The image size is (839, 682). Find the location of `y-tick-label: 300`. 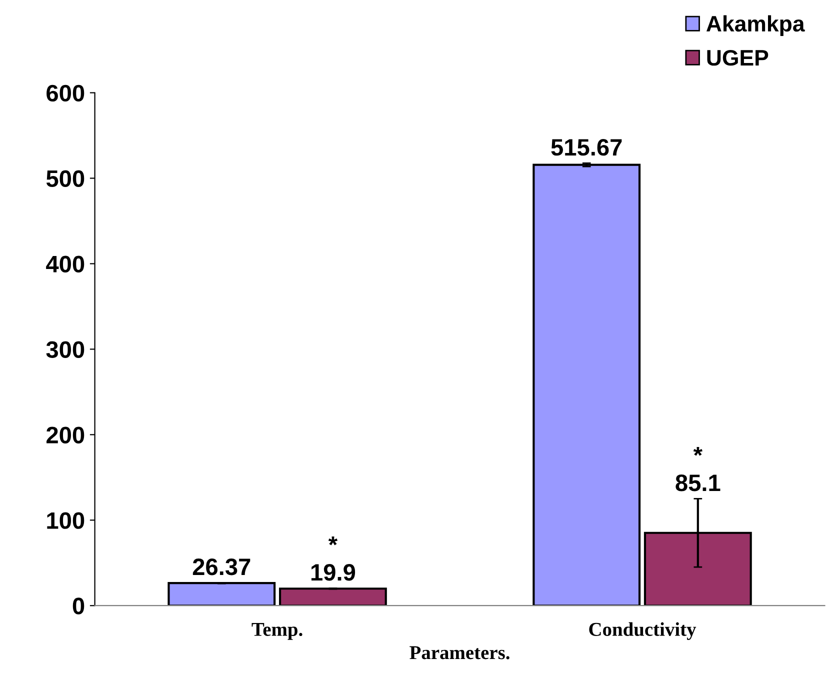

y-tick-label: 300 is located at coordinates (65, 349).